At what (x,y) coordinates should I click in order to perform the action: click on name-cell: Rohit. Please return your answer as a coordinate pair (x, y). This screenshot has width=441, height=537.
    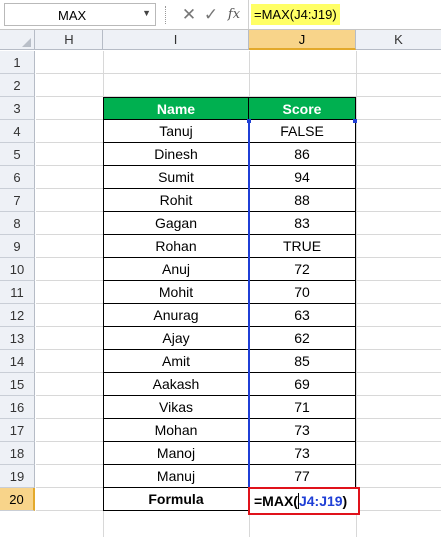
    Looking at the image, I should click on (176, 200).